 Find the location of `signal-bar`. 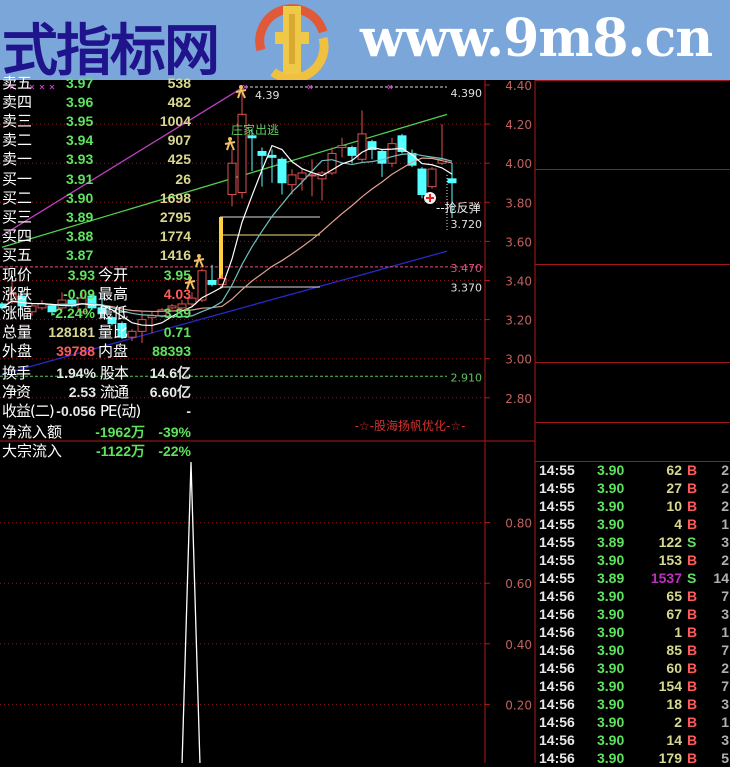

signal-bar is located at coordinates (221, 251).